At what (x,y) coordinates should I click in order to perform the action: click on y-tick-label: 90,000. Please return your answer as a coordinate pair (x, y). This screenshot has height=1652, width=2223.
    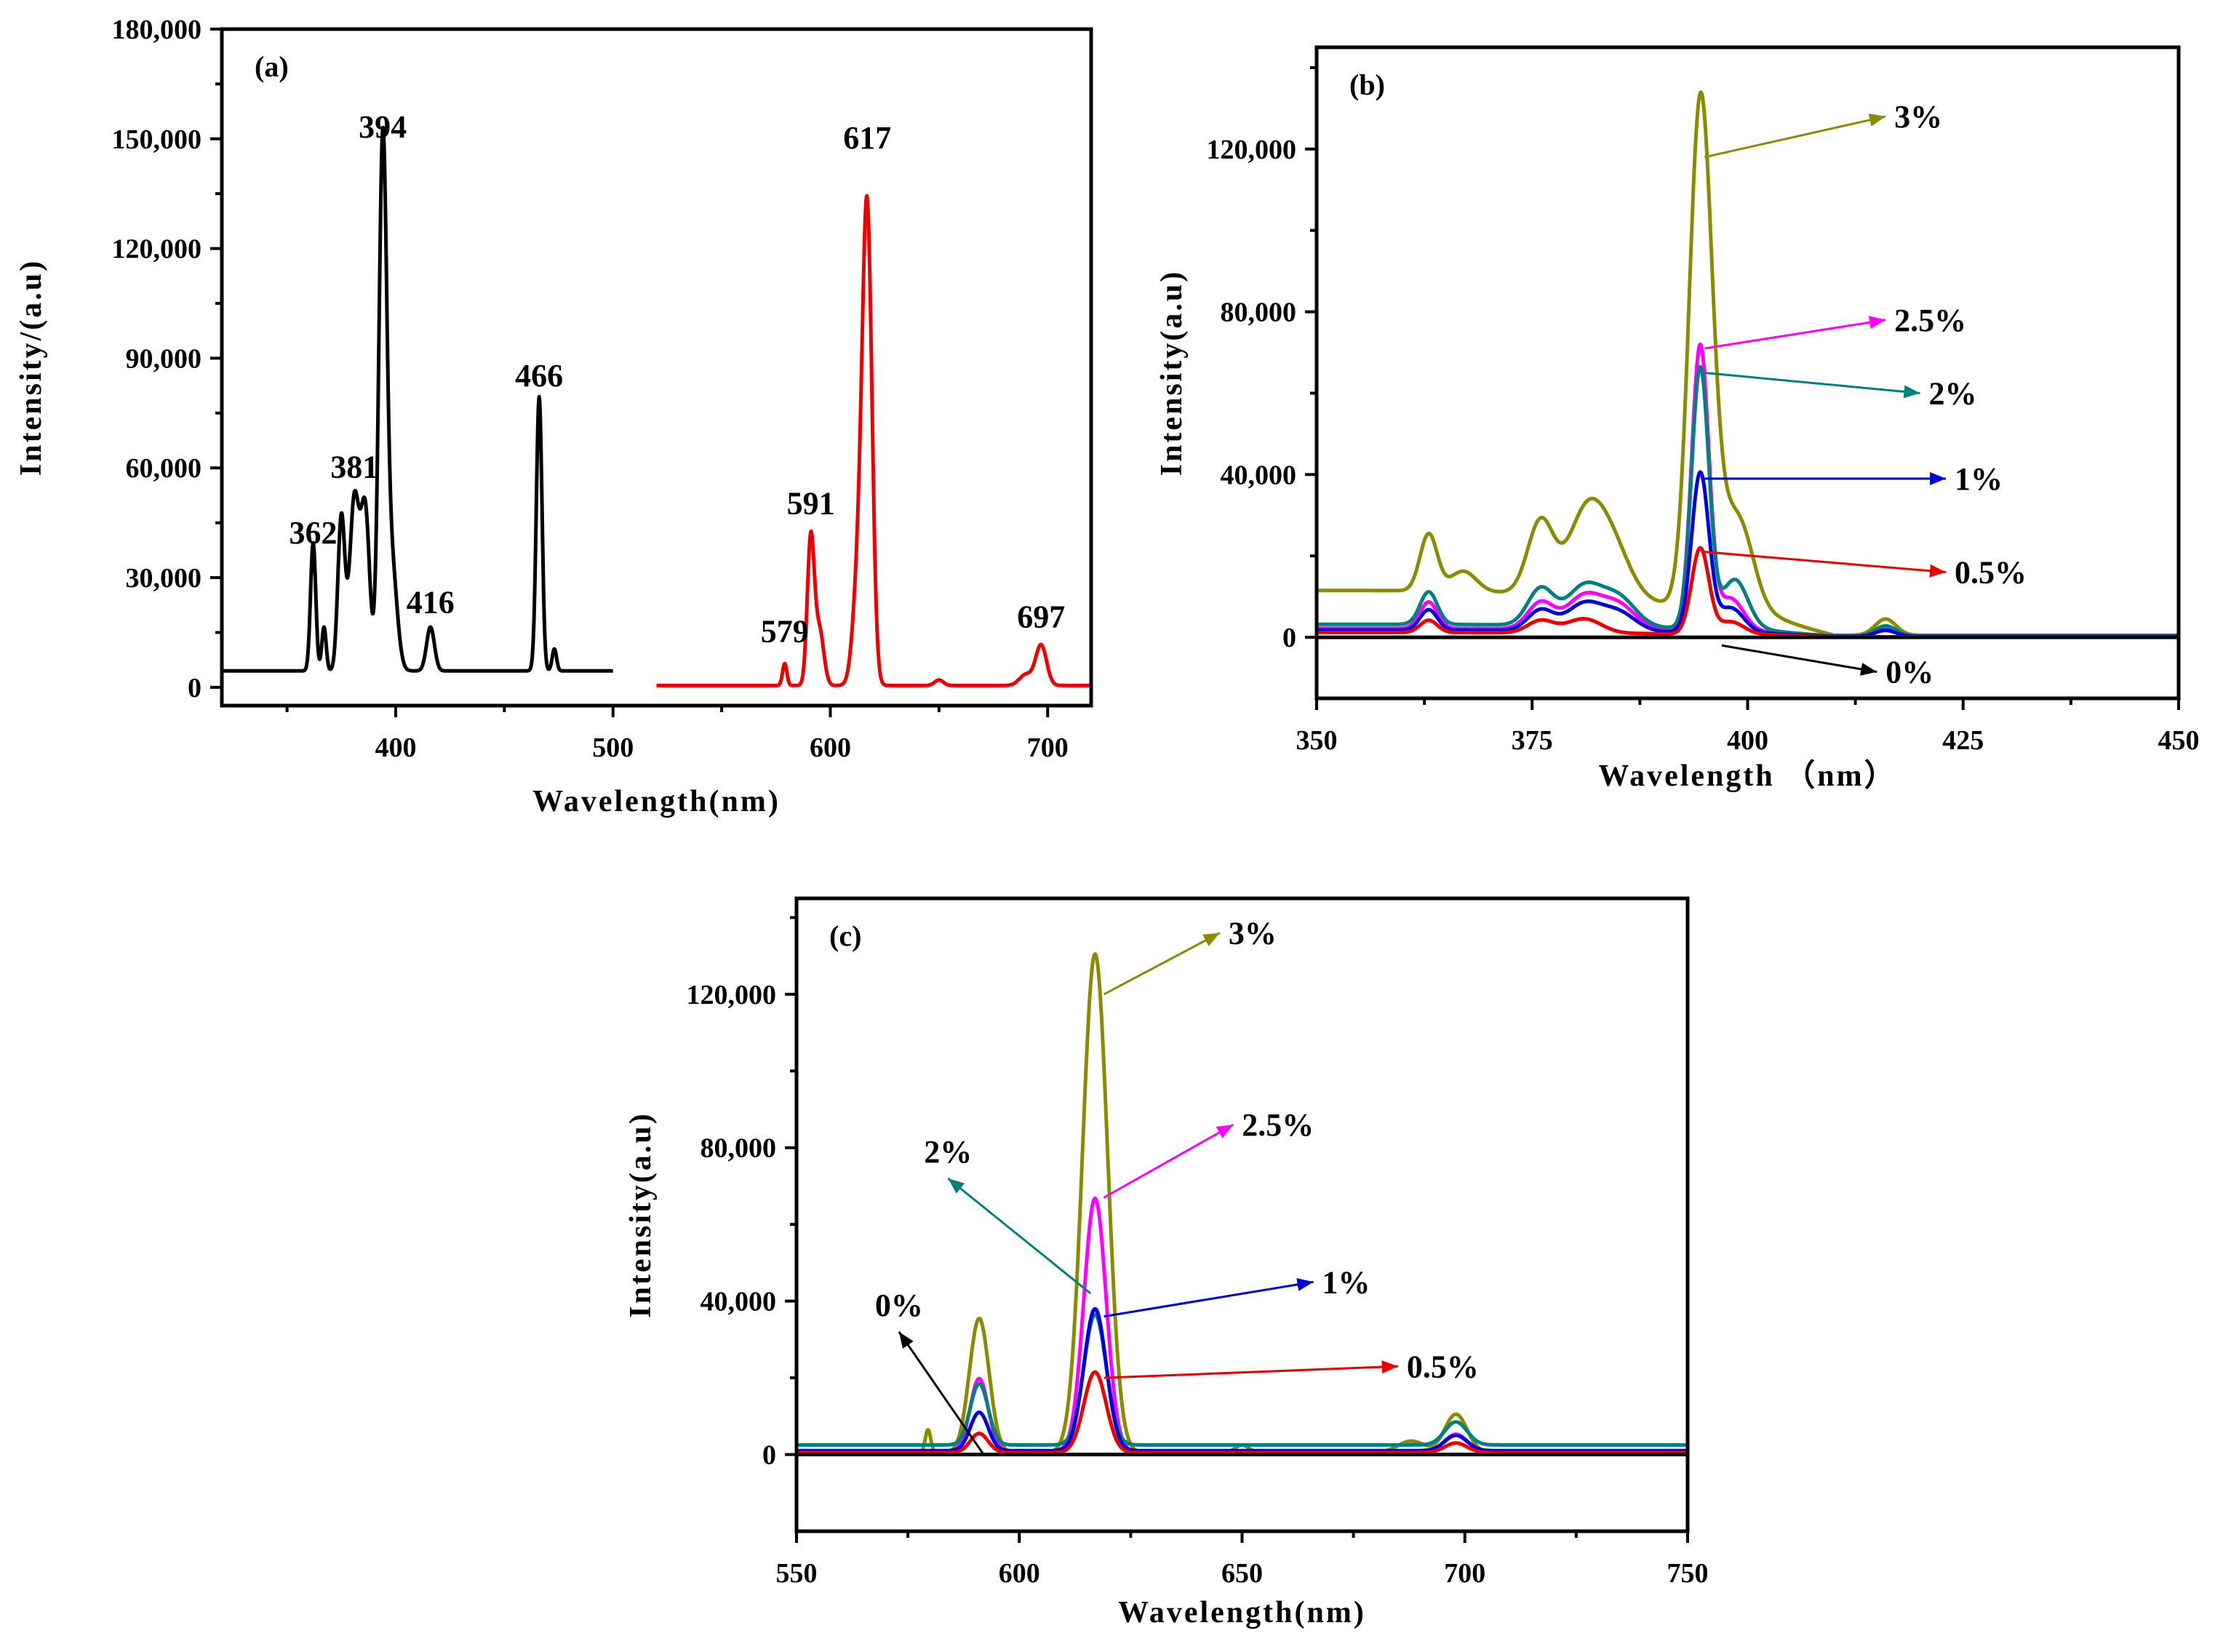
    Looking at the image, I should click on (164, 358).